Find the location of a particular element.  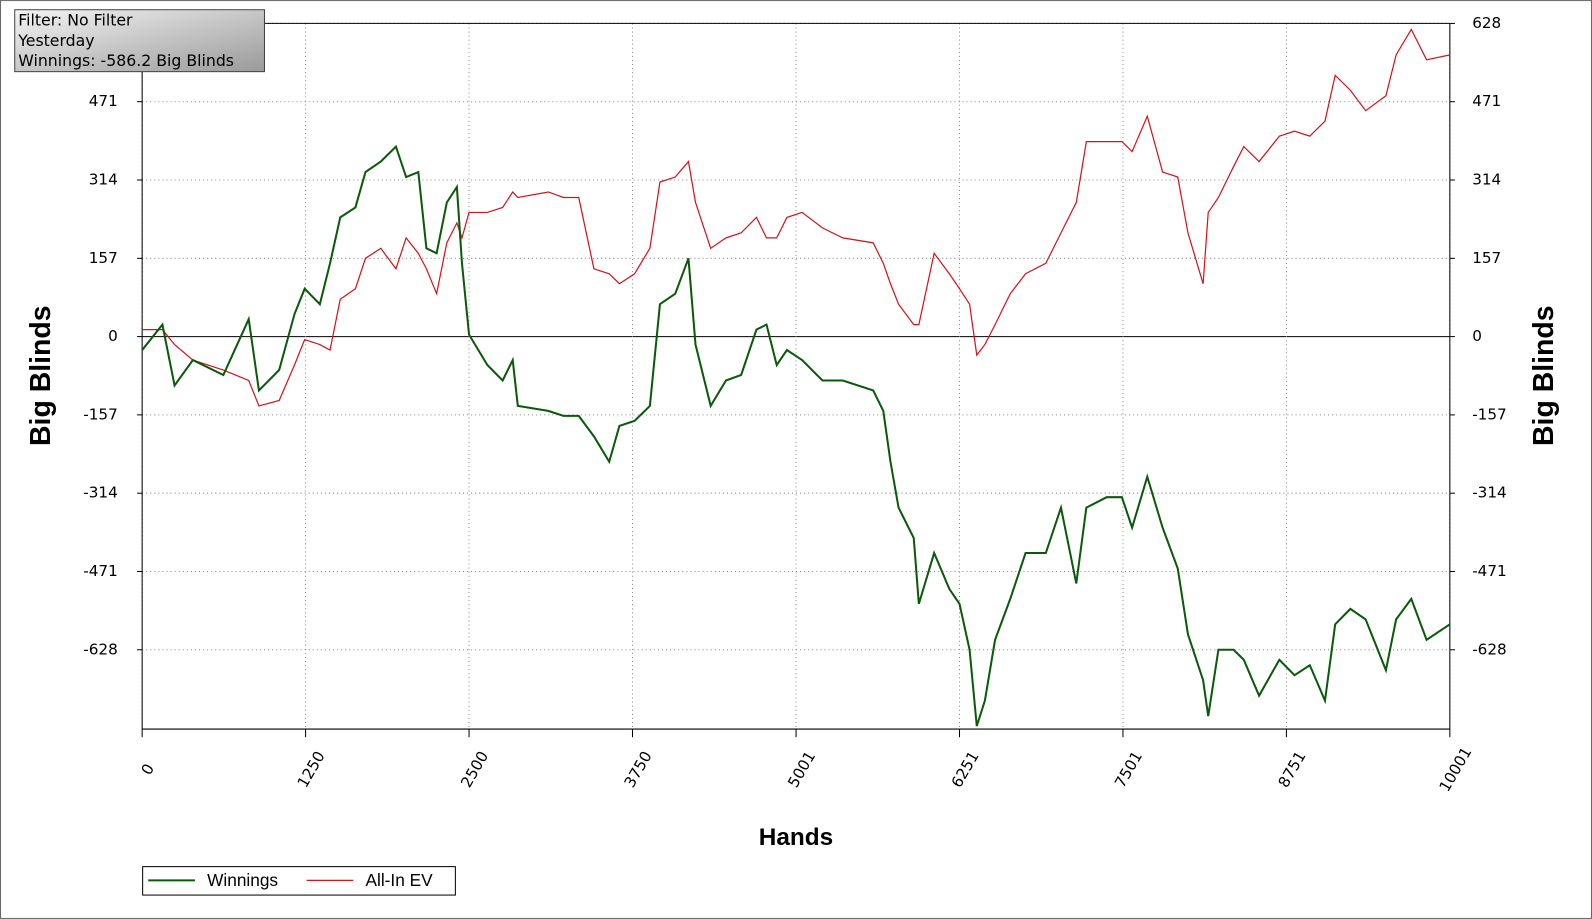

y2-tick-label: -157 is located at coordinates (1489, 414).